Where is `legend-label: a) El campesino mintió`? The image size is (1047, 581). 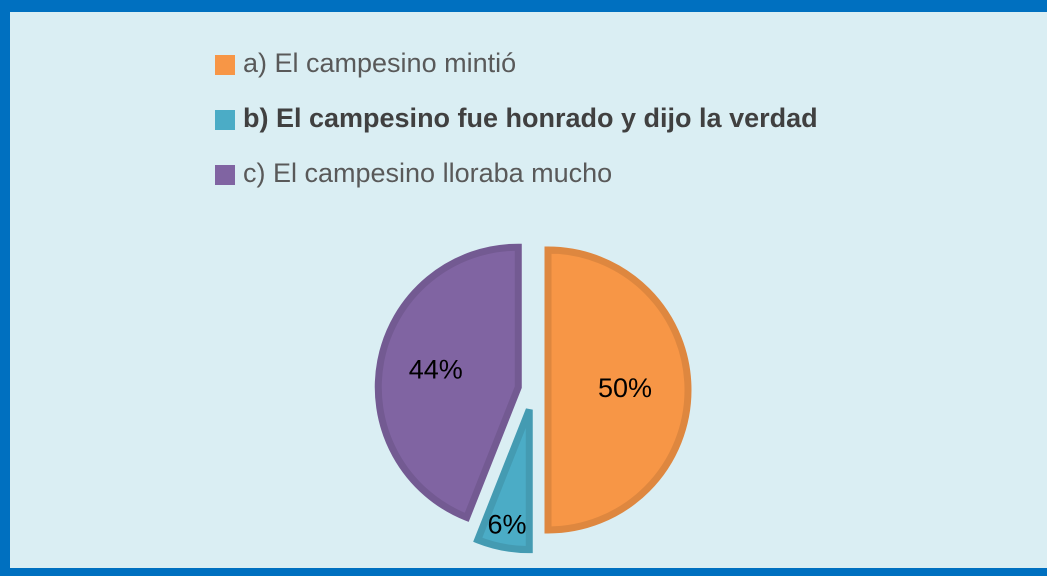
legend-label: a) El campesino mintió is located at coordinates (379, 63).